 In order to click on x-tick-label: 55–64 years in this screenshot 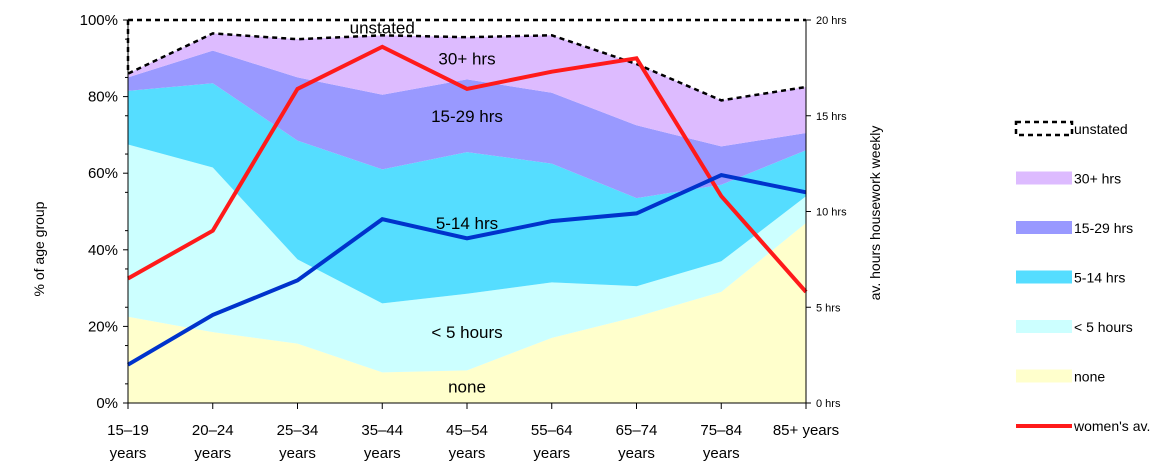, I will do `click(552, 442)`.